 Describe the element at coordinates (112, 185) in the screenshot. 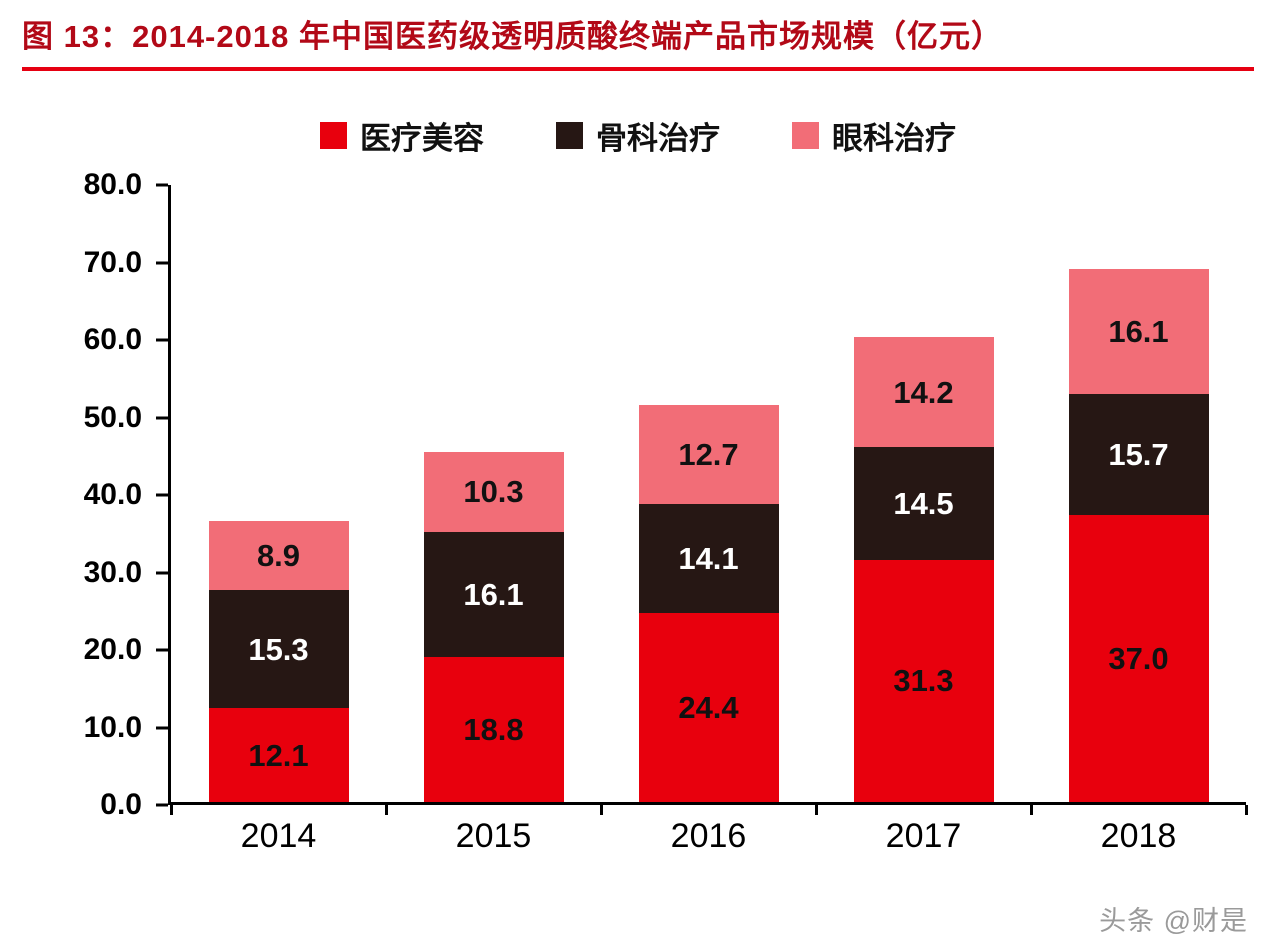

I see `y-tick-label: 80.0` at that location.